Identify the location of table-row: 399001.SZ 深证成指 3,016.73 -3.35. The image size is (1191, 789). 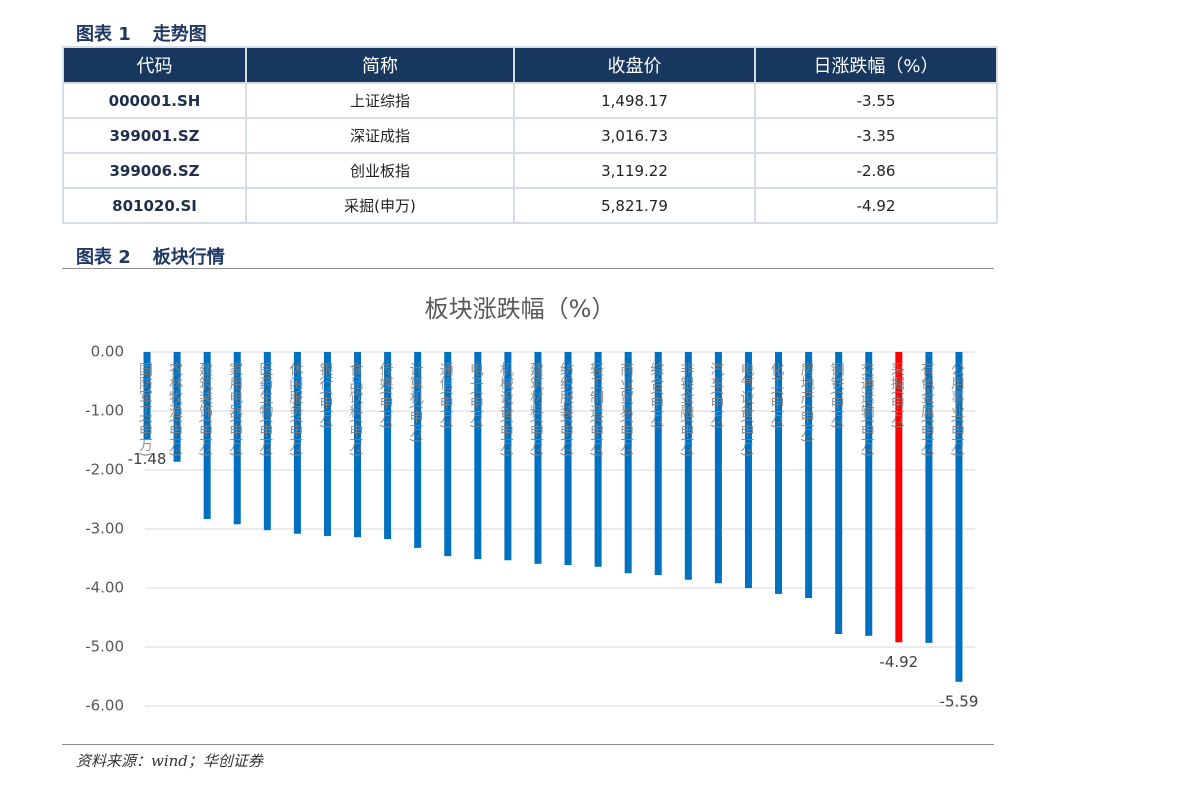
(530, 135).